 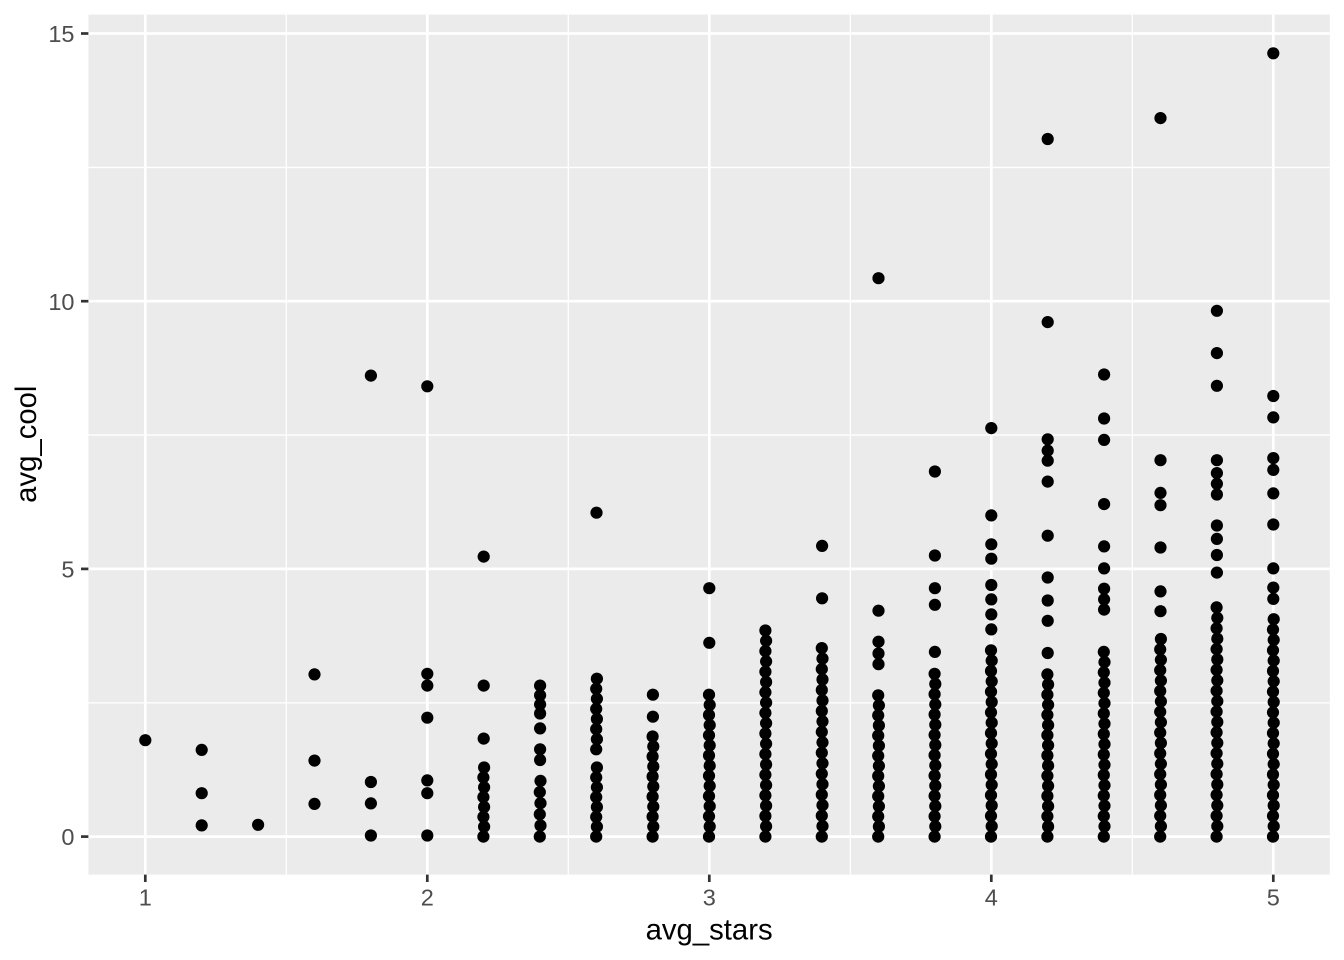 What do you see at coordinates (709, 898) in the screenshot?
I see `svg-text: 3` at bounding box center [709, 898].